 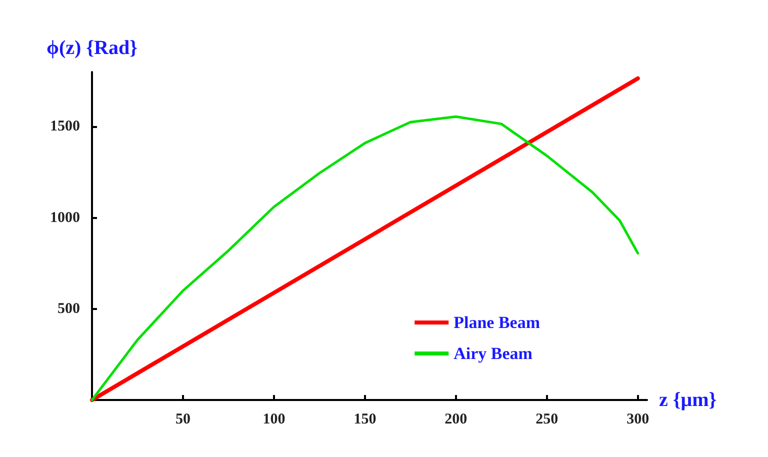 What do you see at coordinates (182, 420) in the screenshot?
I see `x-tick-label: 50` at bounding box center [182, 420].